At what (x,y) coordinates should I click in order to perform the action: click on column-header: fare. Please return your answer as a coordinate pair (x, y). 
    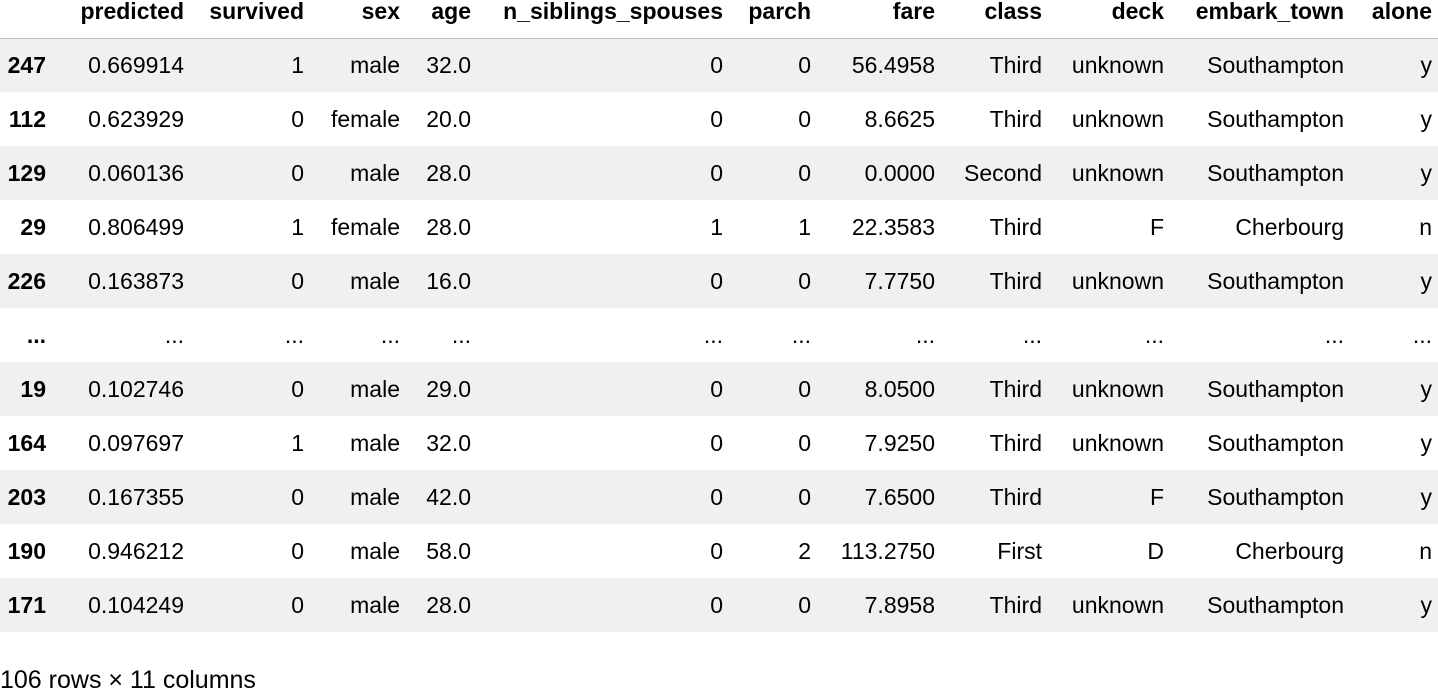
    Looking at the image, I should click on (879, 19).